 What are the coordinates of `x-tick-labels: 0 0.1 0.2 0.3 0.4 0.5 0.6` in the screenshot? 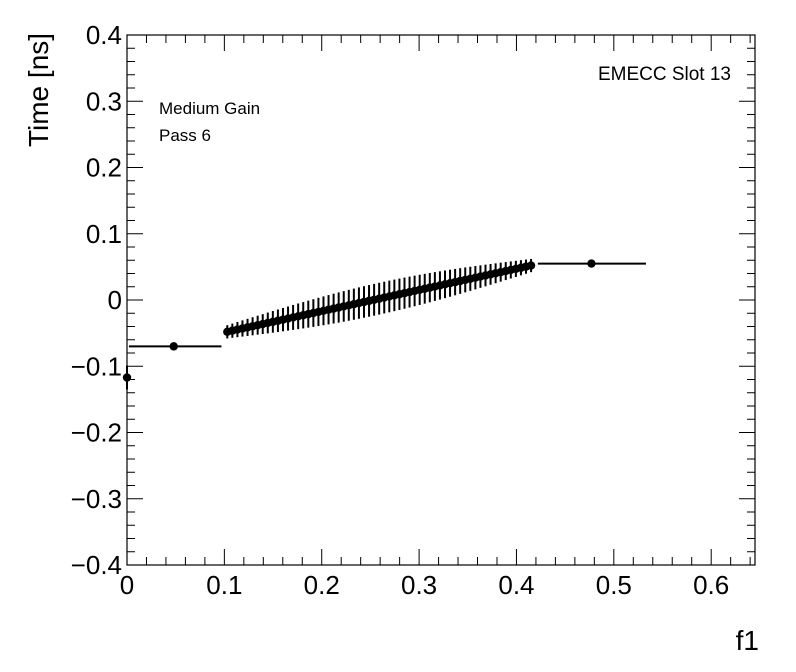 It's located at (424, 585).